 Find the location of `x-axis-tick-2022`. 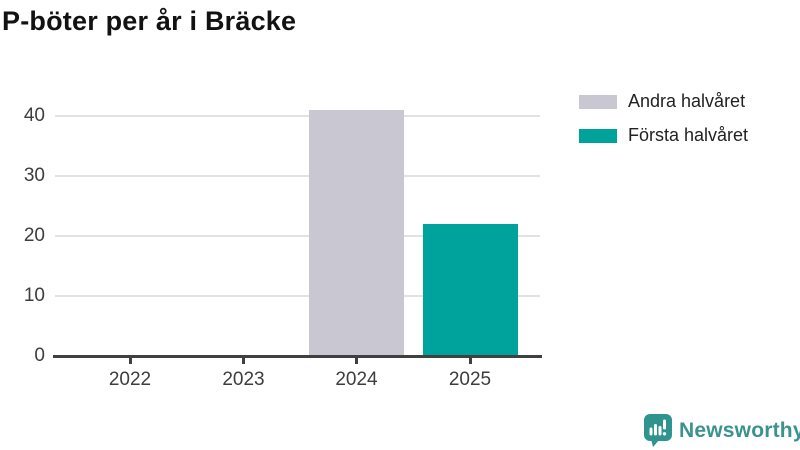

x-axis-tick-2022 is located at coordinates (130, 361).